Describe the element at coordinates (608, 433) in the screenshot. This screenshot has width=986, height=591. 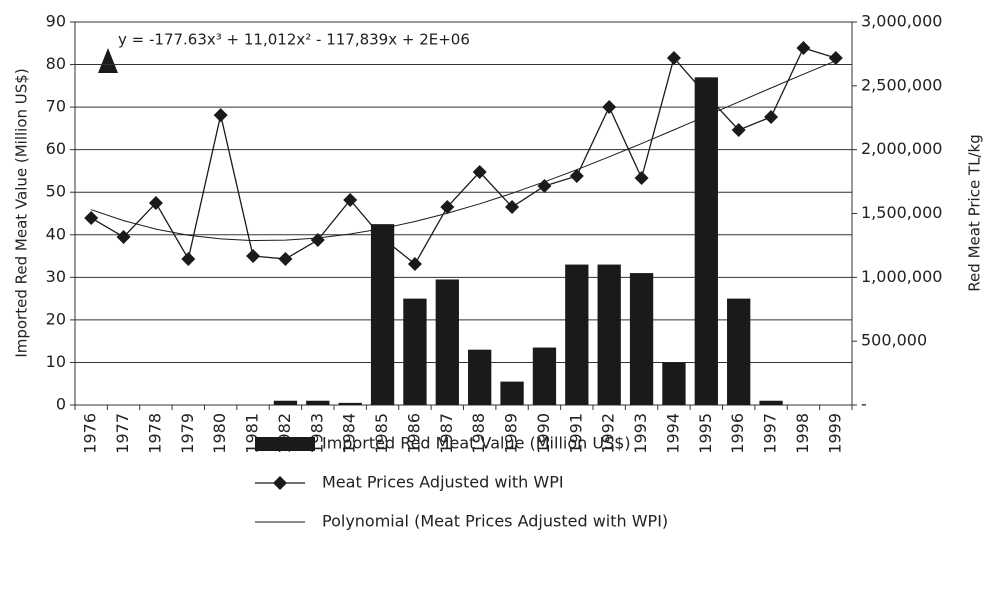
I see `x-tick-label: 1992` at that location.